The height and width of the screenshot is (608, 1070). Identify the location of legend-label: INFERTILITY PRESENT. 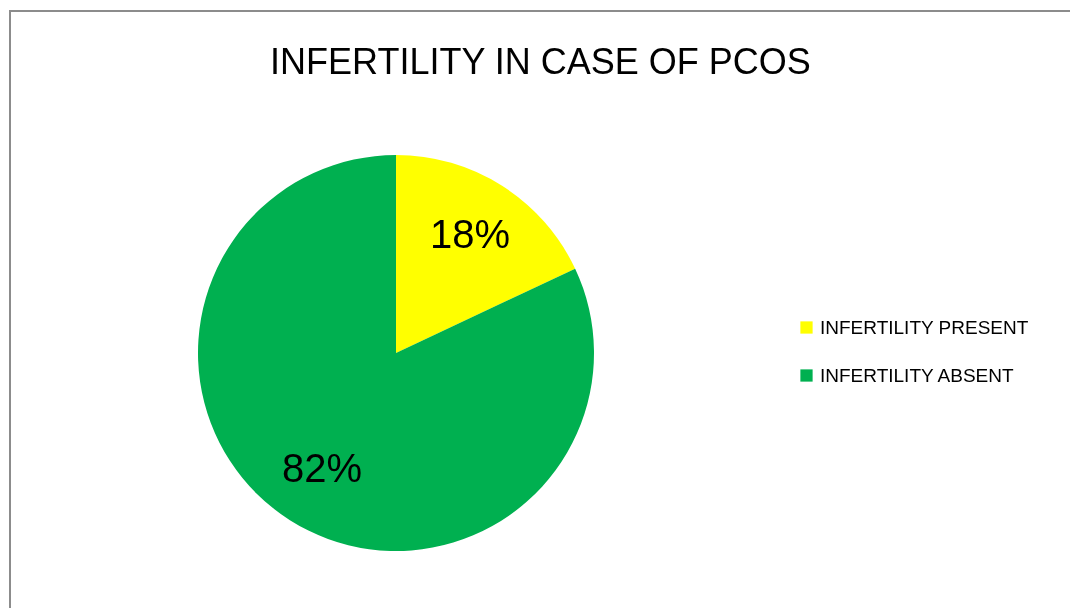
(924, 327).